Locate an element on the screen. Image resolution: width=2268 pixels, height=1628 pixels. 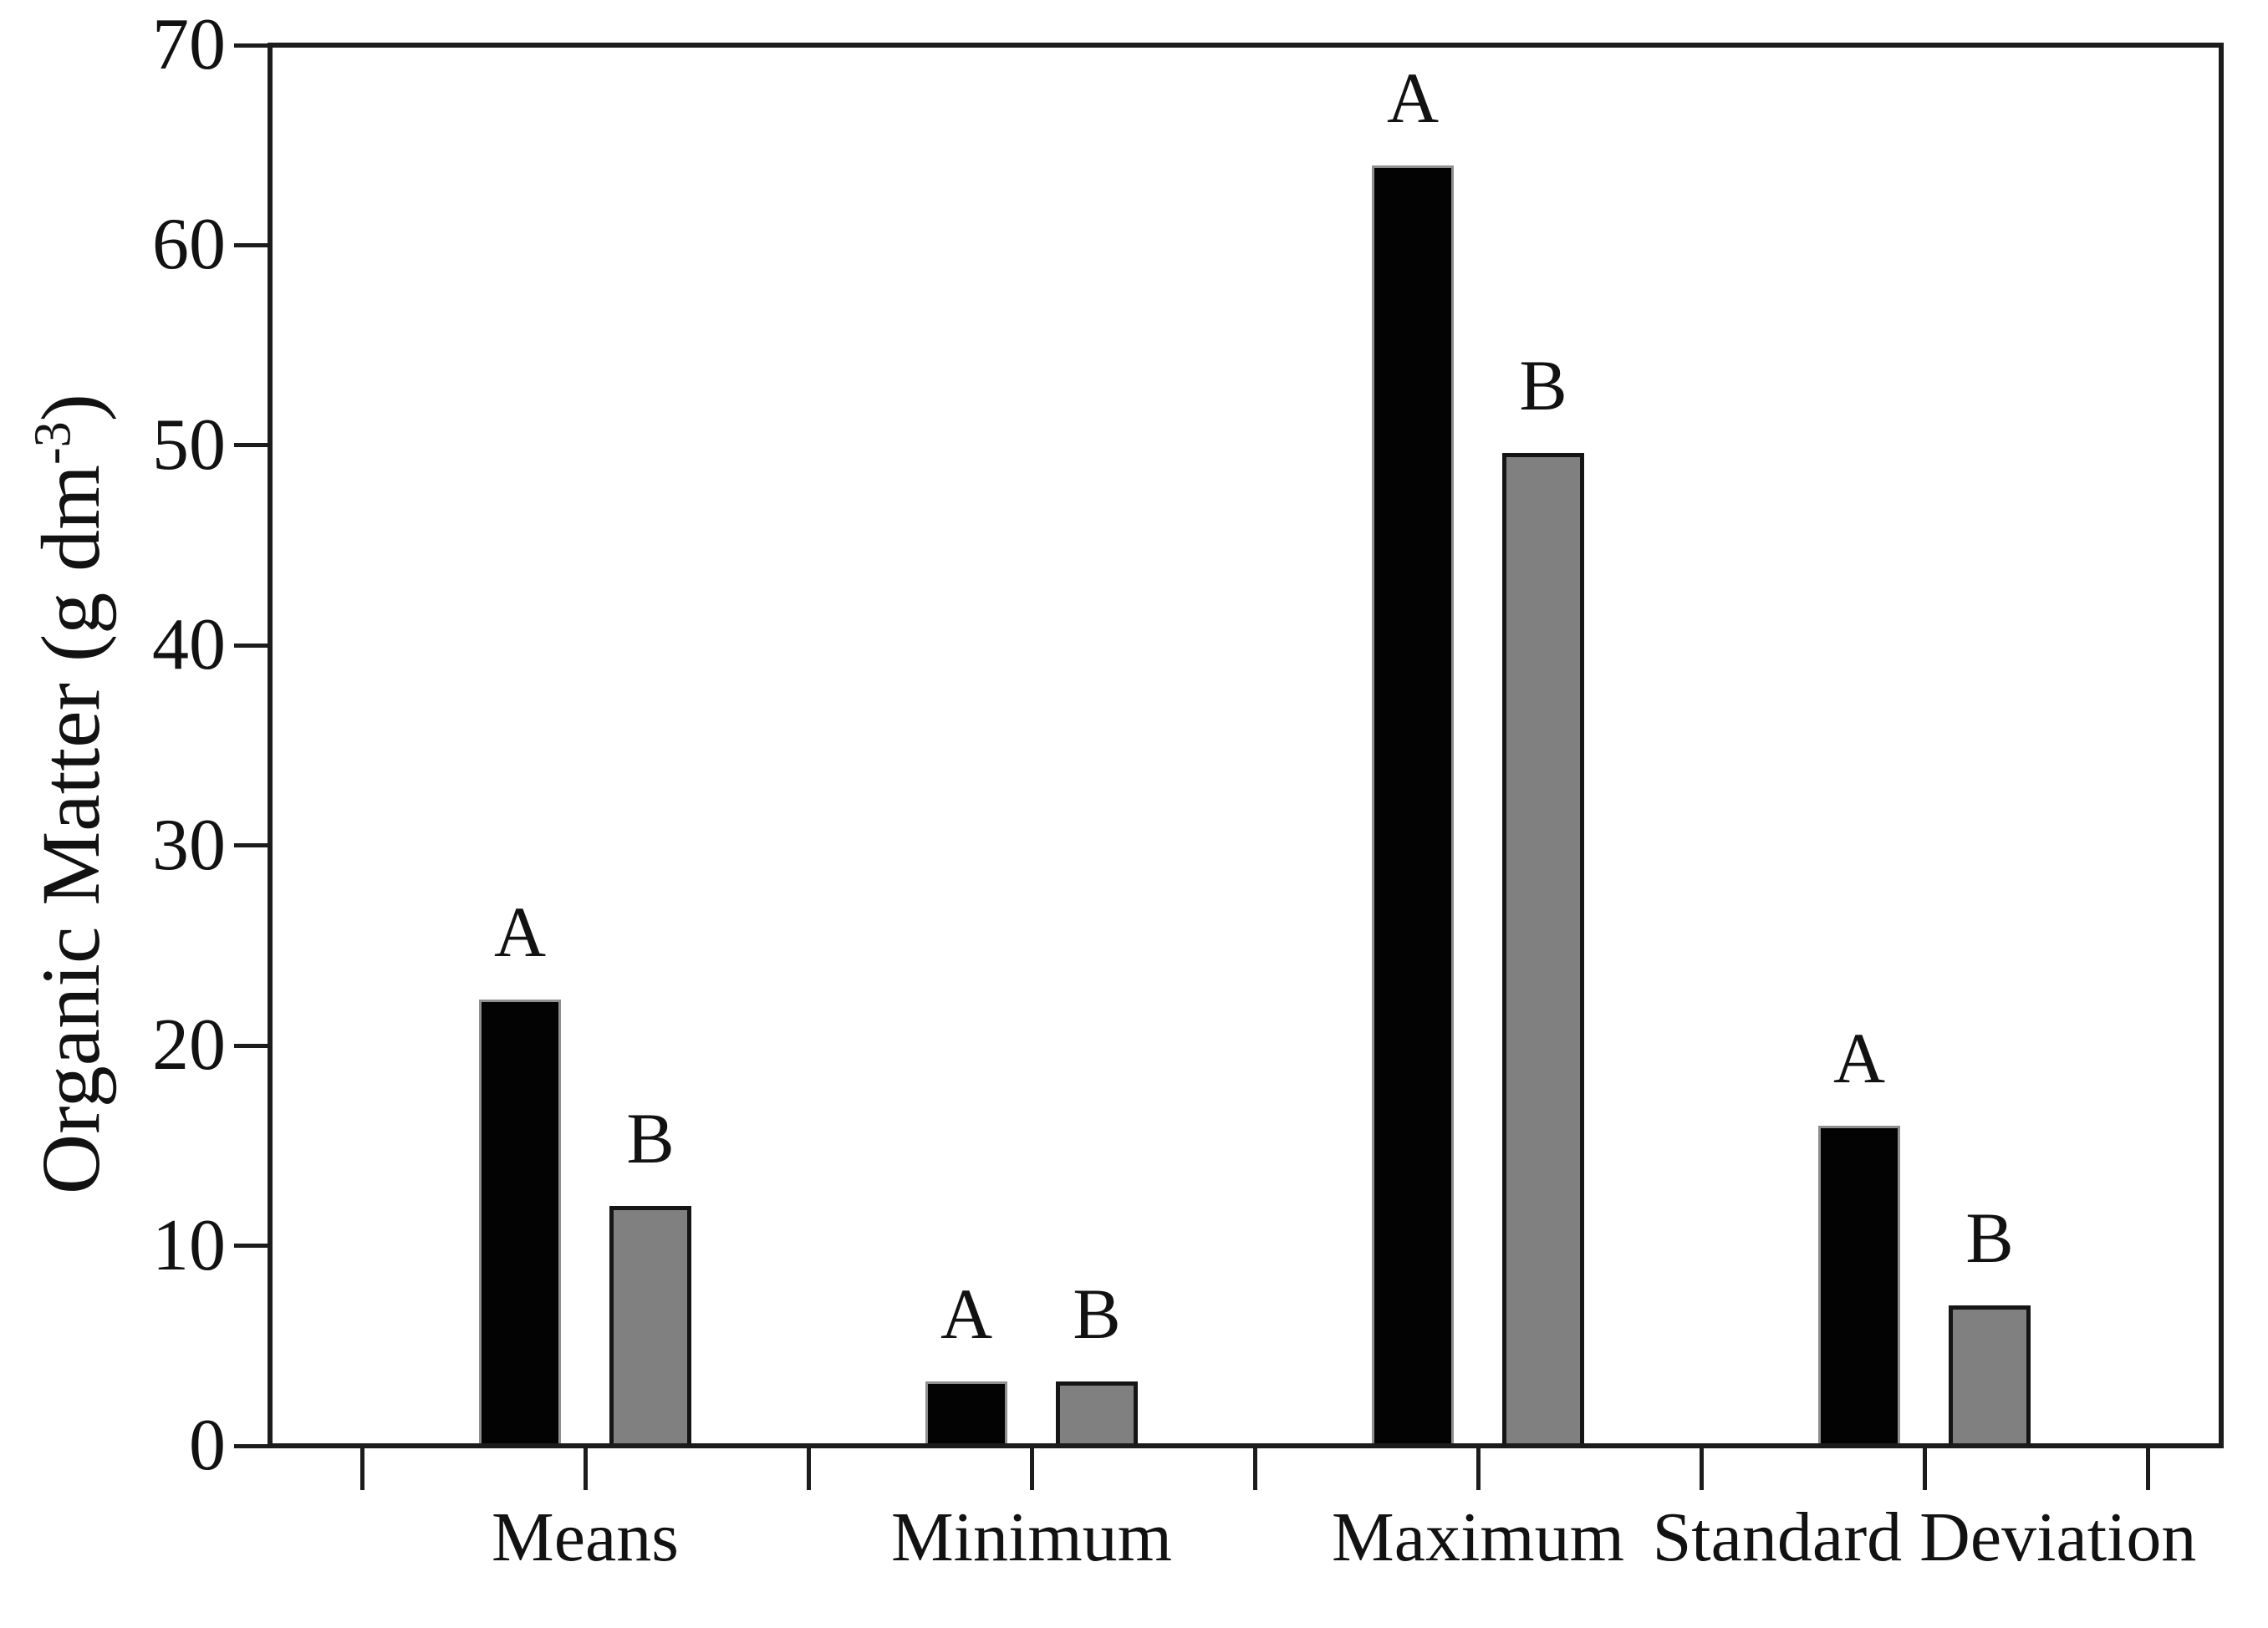
x-category-label-maximum: Maximum is located at coordinates (1478, 1537).